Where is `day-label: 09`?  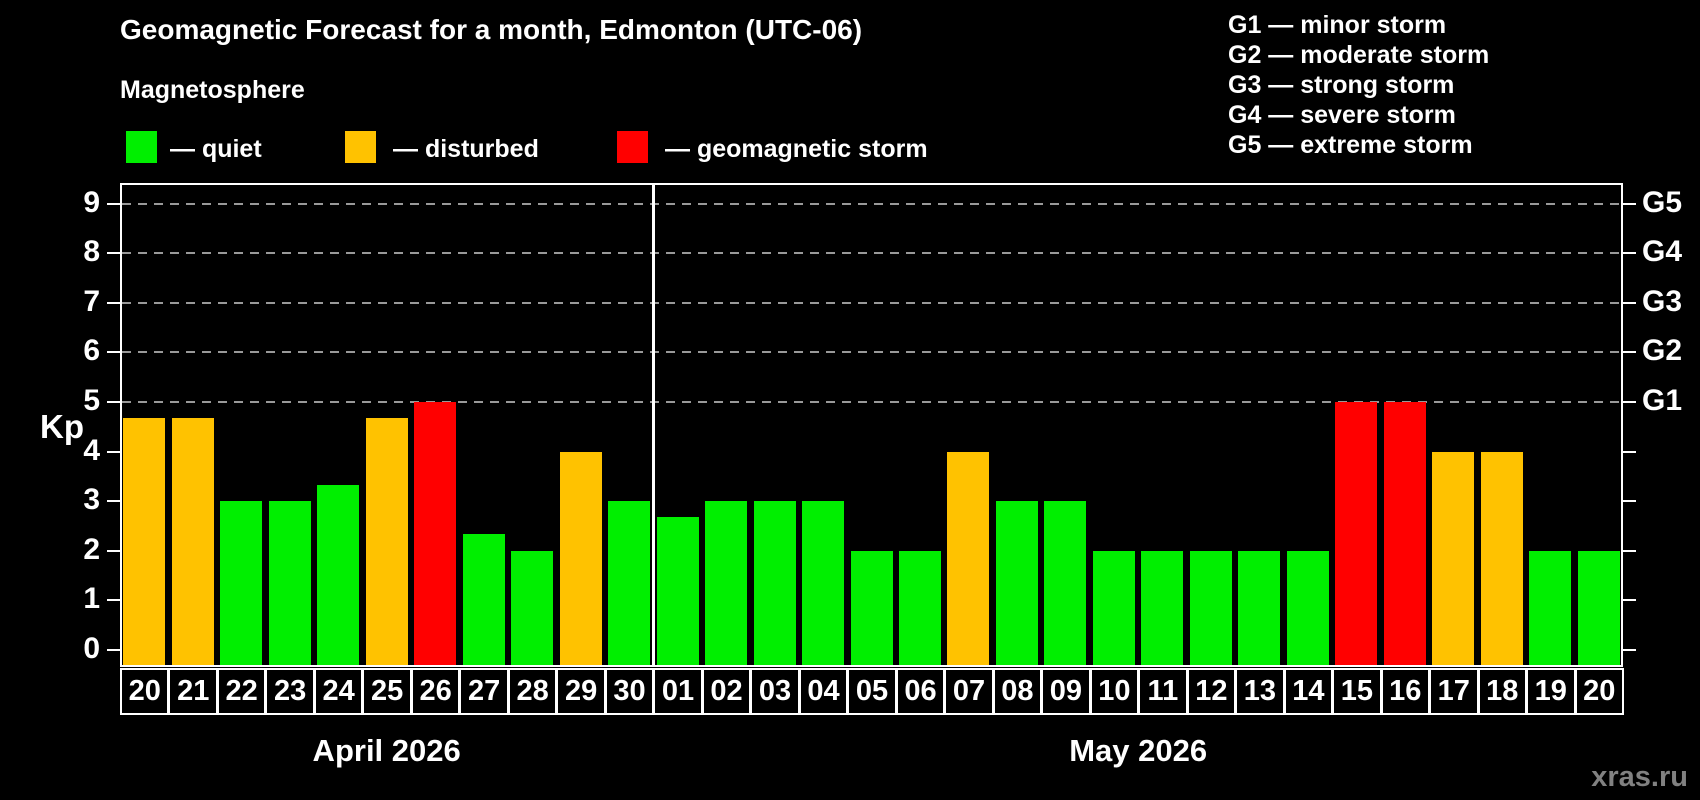
day-label: 09 is located at coordinates (1066, 691).